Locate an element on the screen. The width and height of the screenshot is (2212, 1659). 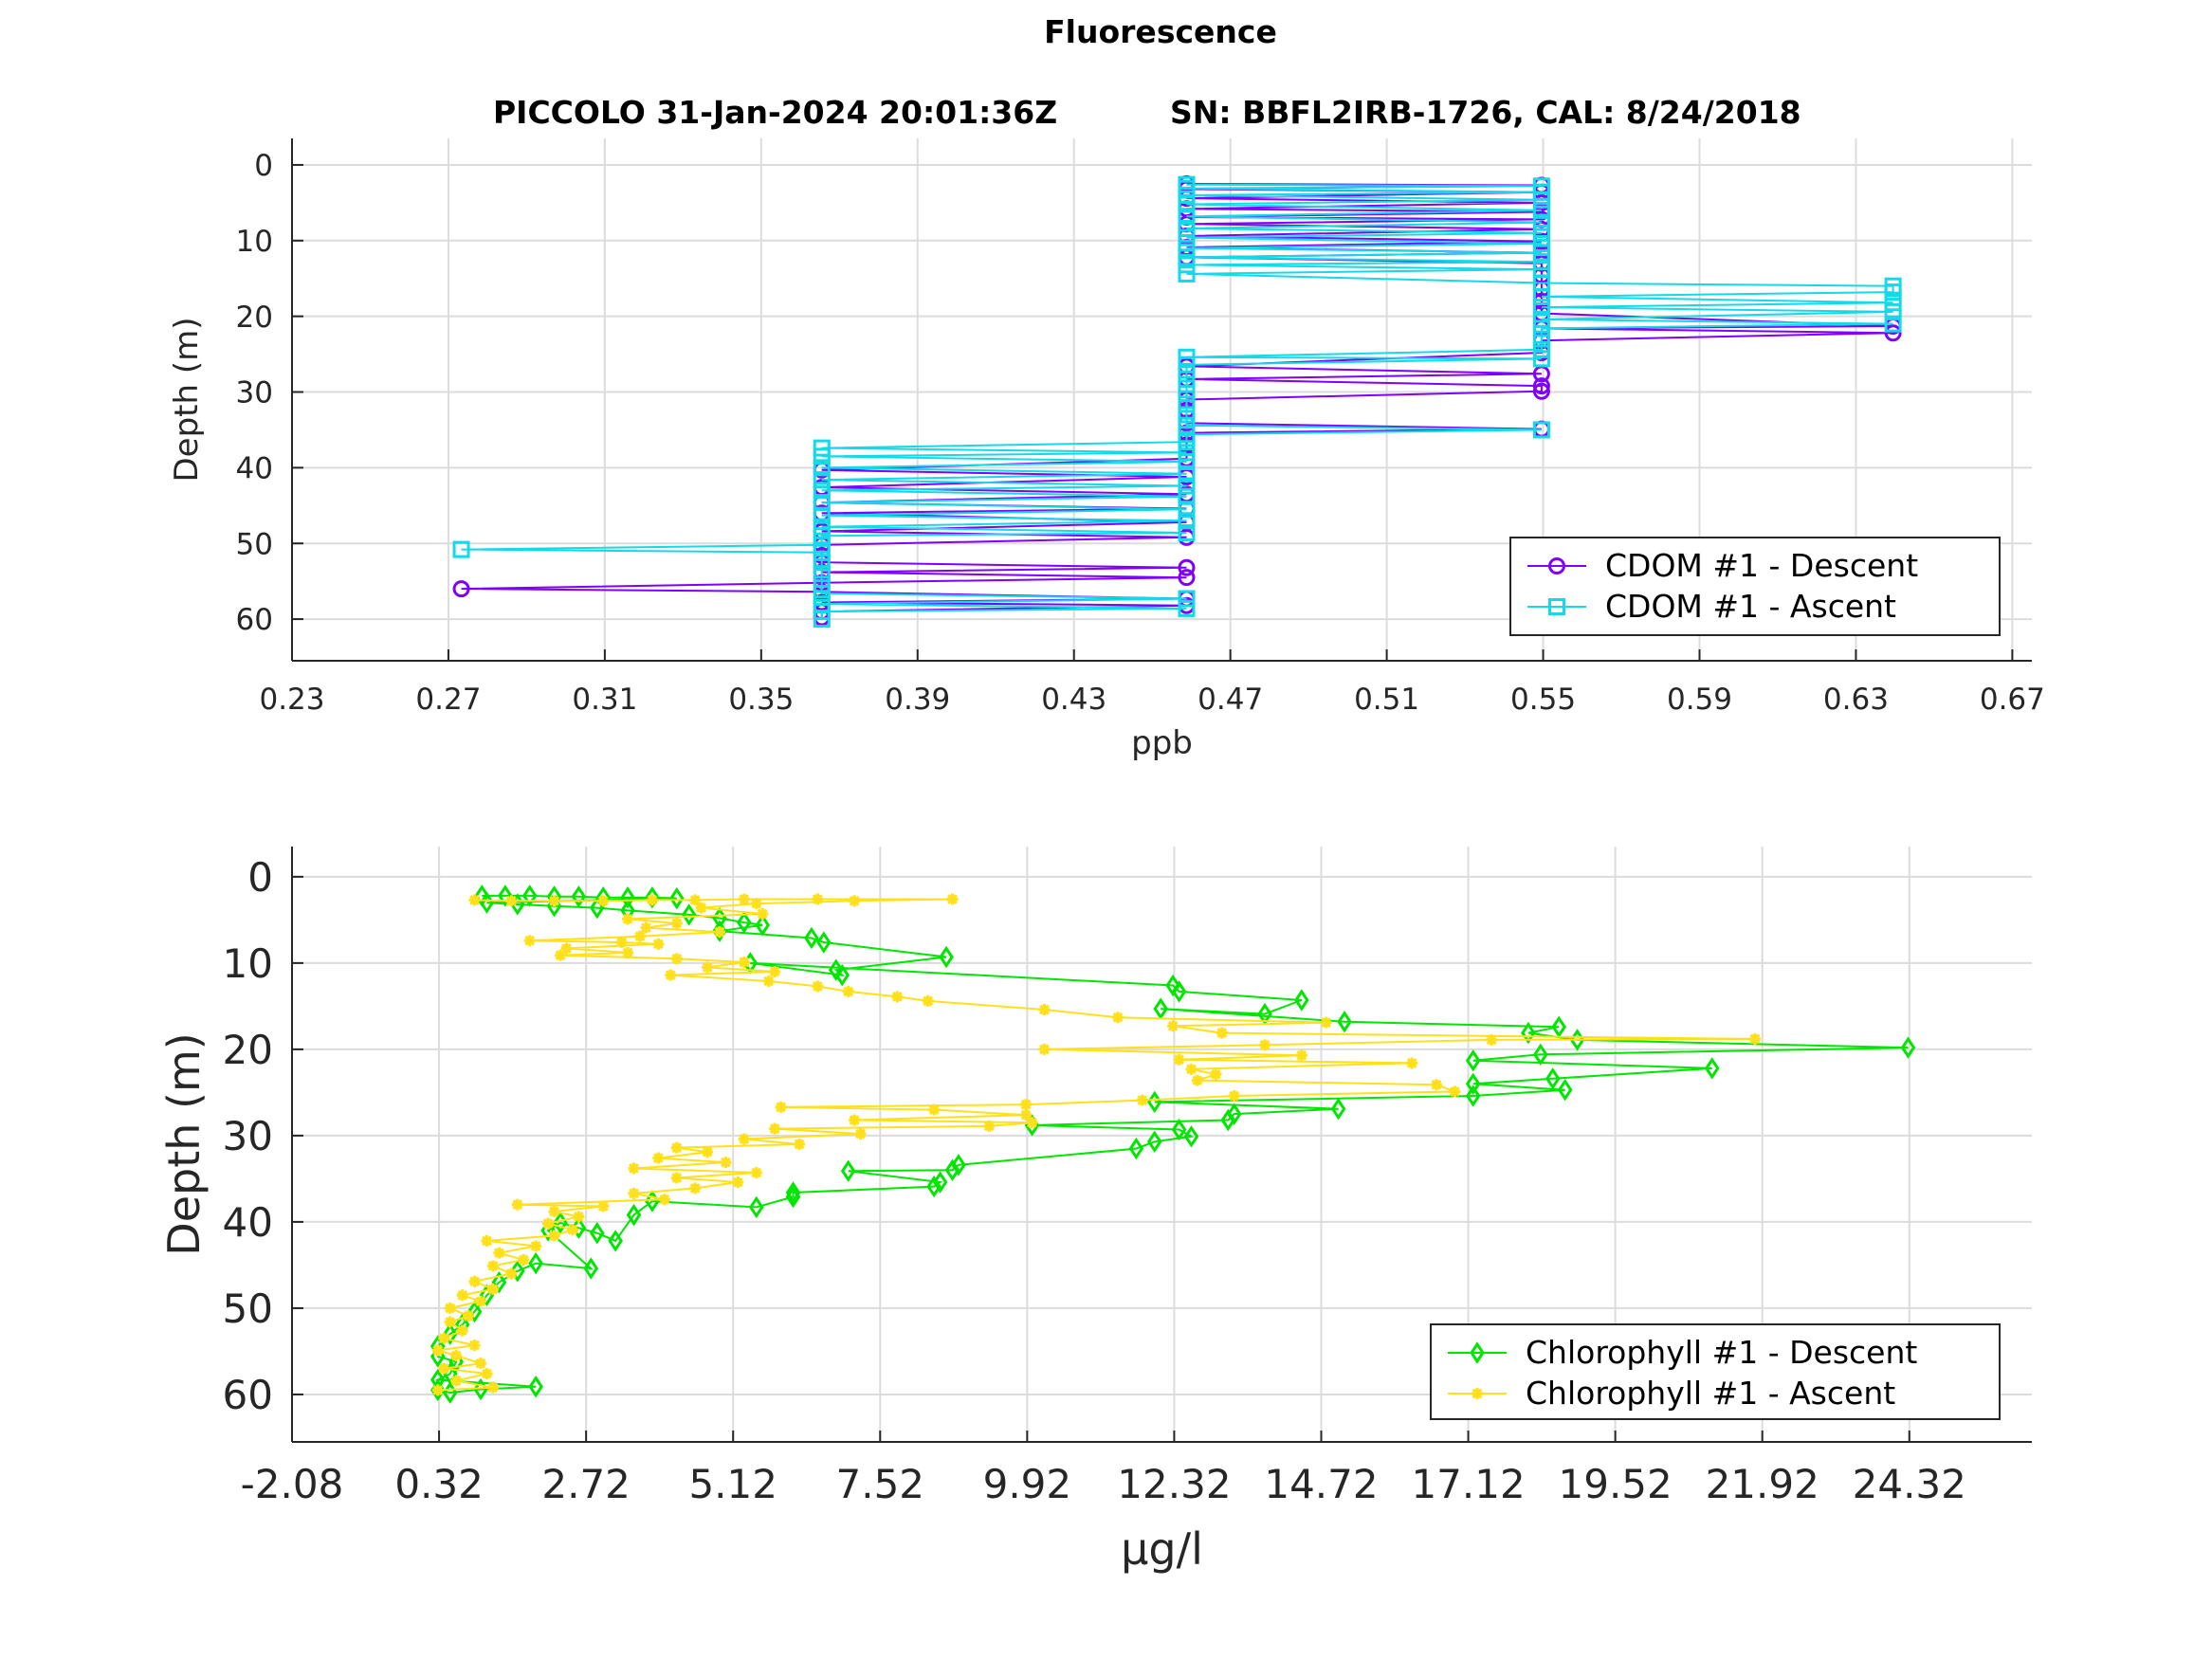
y-tick-label: 60 is located at coordinates (248, 1395).